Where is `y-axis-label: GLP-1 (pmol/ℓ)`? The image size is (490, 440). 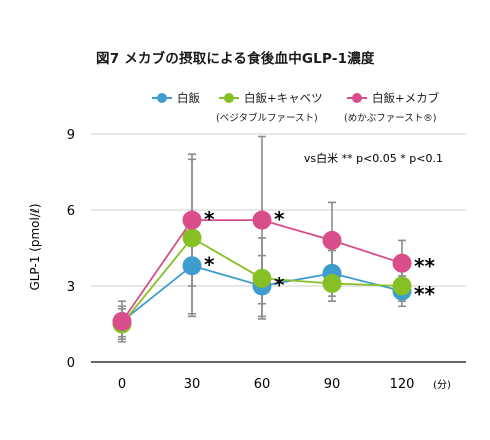 y-axis-label: GLP-1 (pmol/ℓ) is located at coordinates (35, 246).